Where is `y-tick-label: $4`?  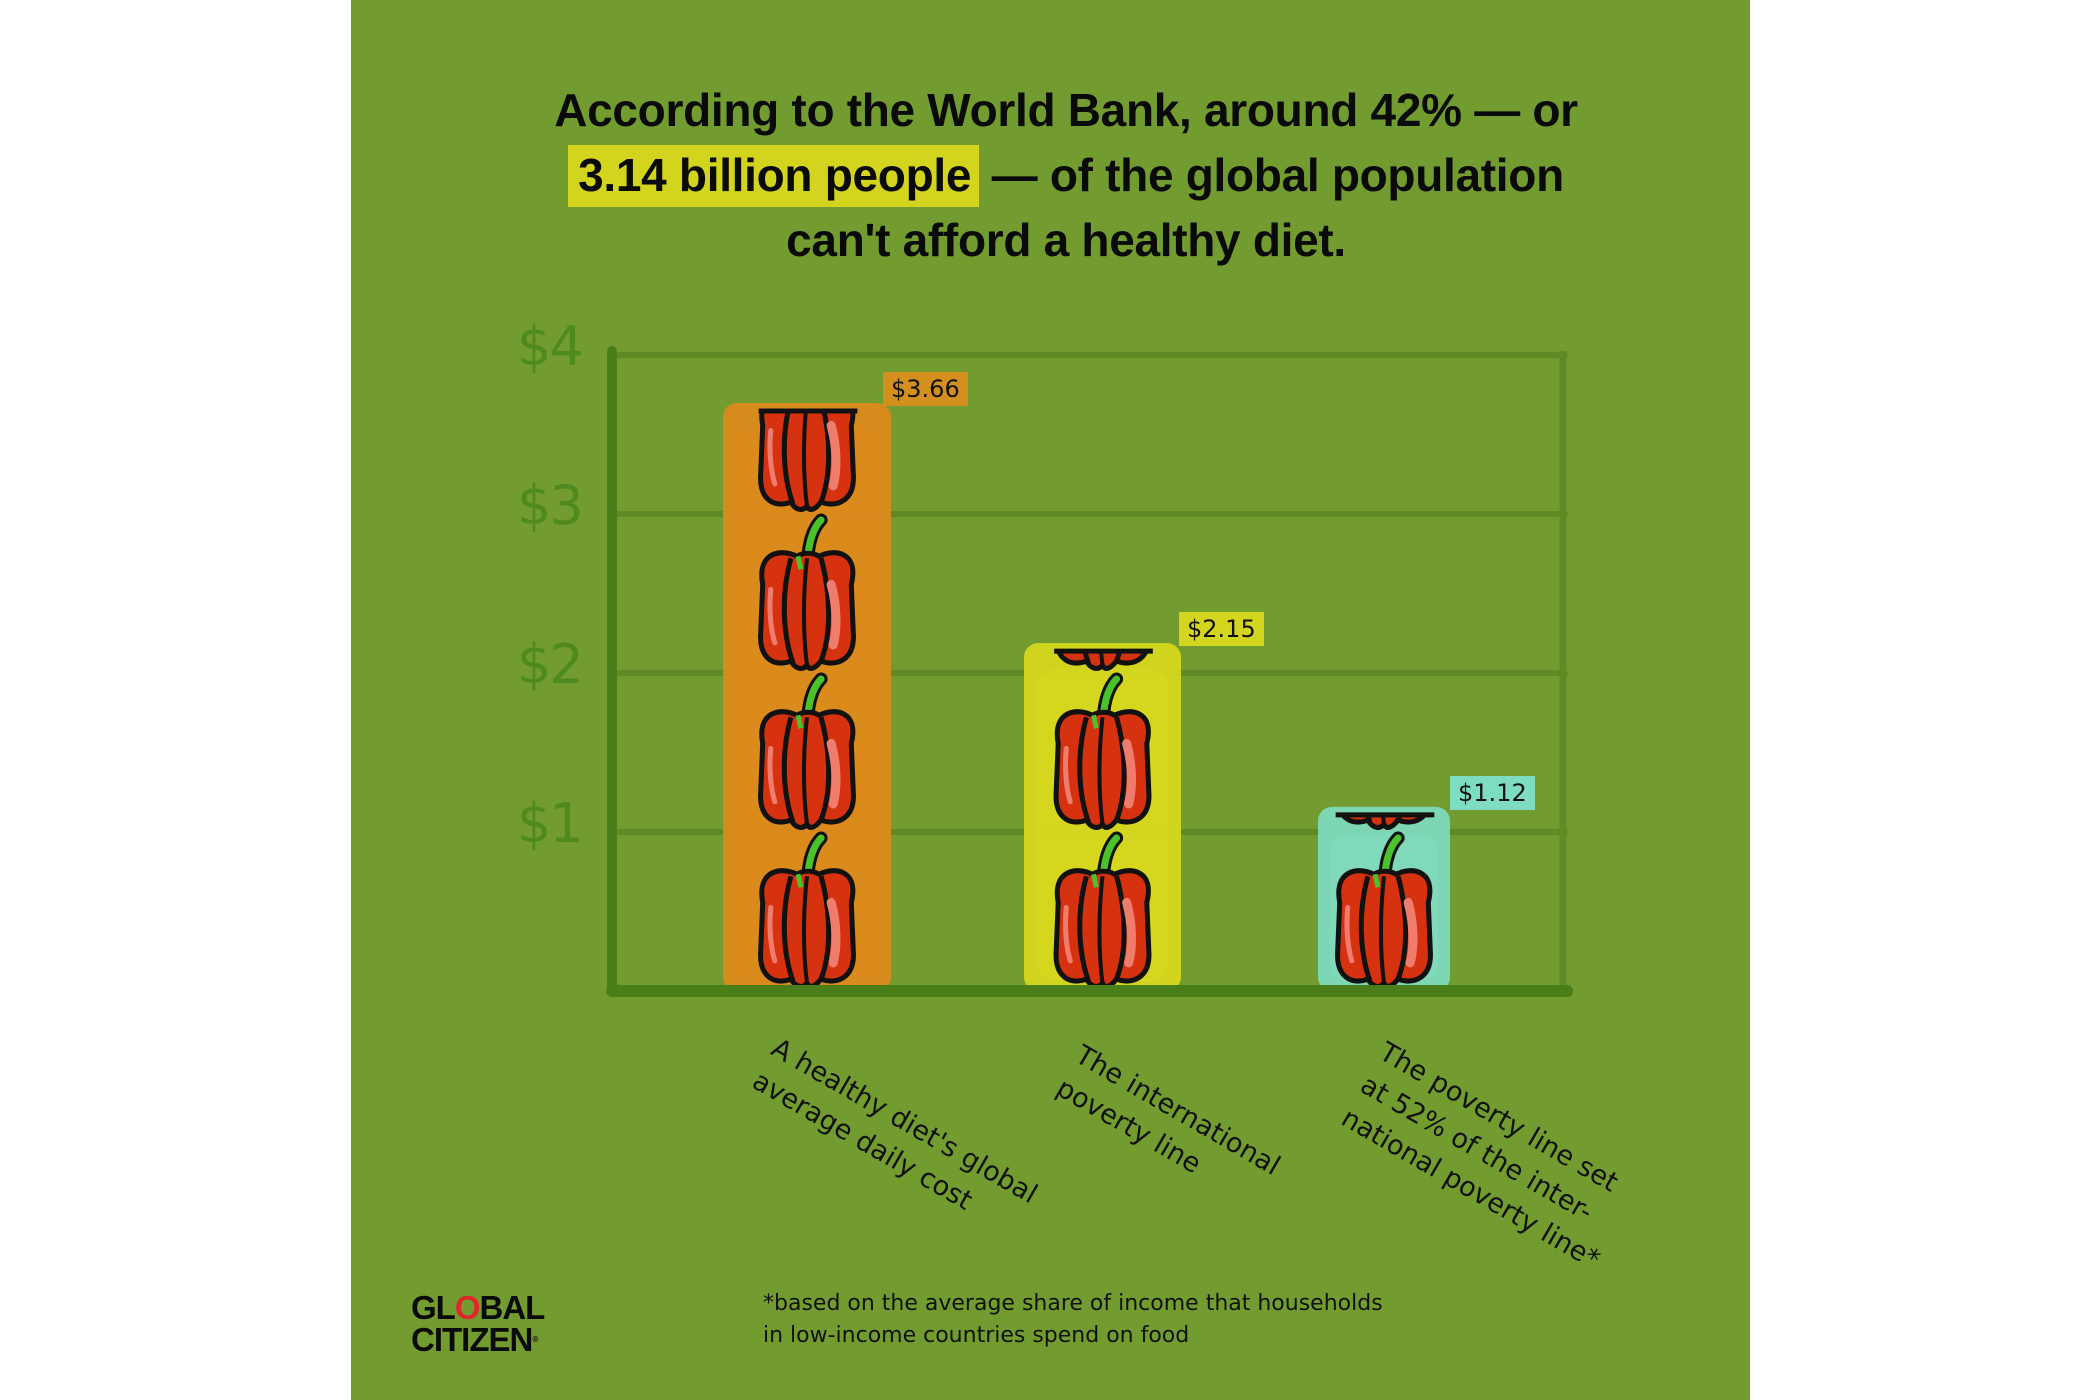 y-tick-label: $4 is located at coordinates (550, 346).